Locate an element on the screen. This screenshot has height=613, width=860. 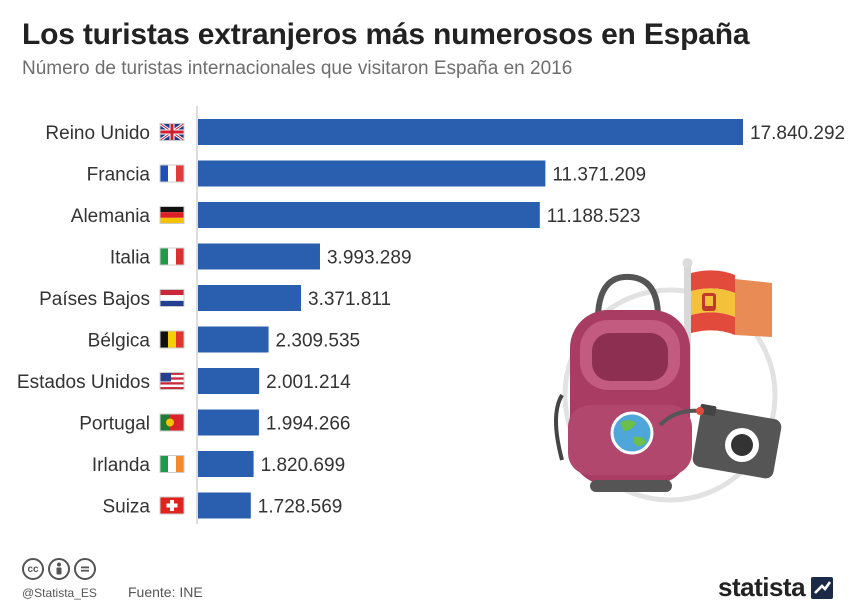
category-label: Países Bajos is located at coordinates (94, 299).